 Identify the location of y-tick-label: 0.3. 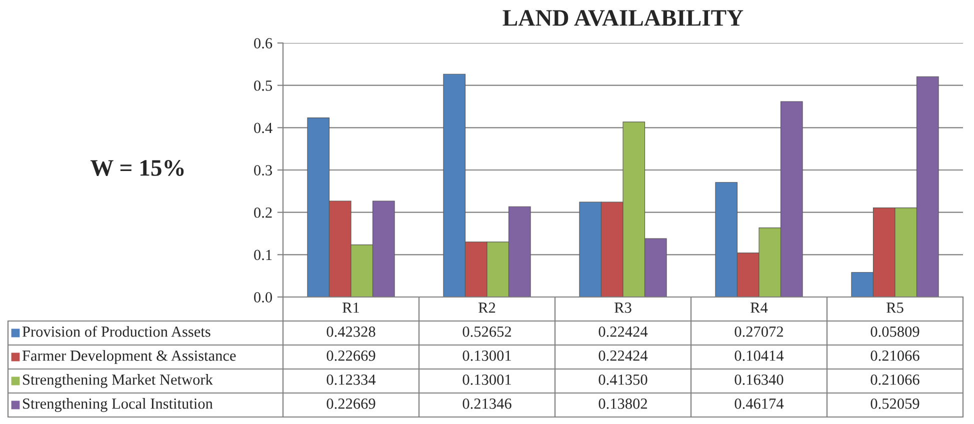
(263, 170).